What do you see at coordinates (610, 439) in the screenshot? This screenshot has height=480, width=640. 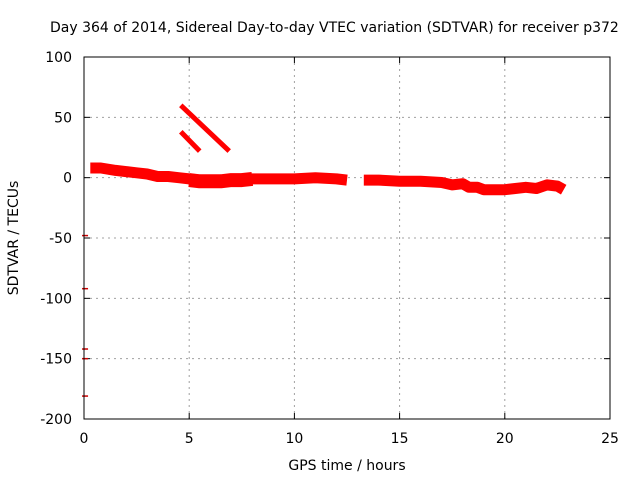 I see `x-tick-label: 25` at bounding box center [610, 439].